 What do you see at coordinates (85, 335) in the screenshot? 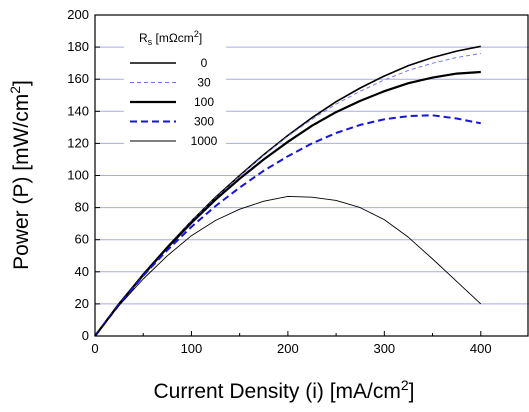
I see `y-tick-label-0: 0` at bounding box center [85, 335].